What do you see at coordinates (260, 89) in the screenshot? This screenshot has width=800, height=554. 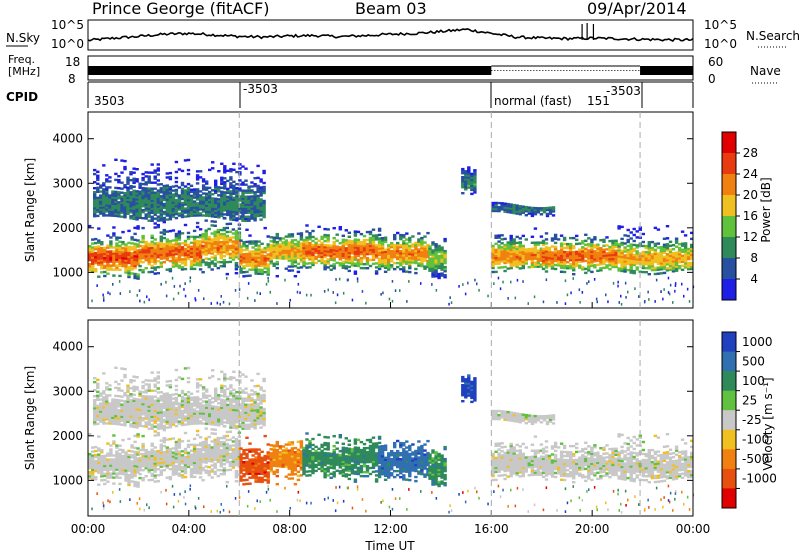 I see `cpid-seg-2: -3503` at bounding box center [260, 89].